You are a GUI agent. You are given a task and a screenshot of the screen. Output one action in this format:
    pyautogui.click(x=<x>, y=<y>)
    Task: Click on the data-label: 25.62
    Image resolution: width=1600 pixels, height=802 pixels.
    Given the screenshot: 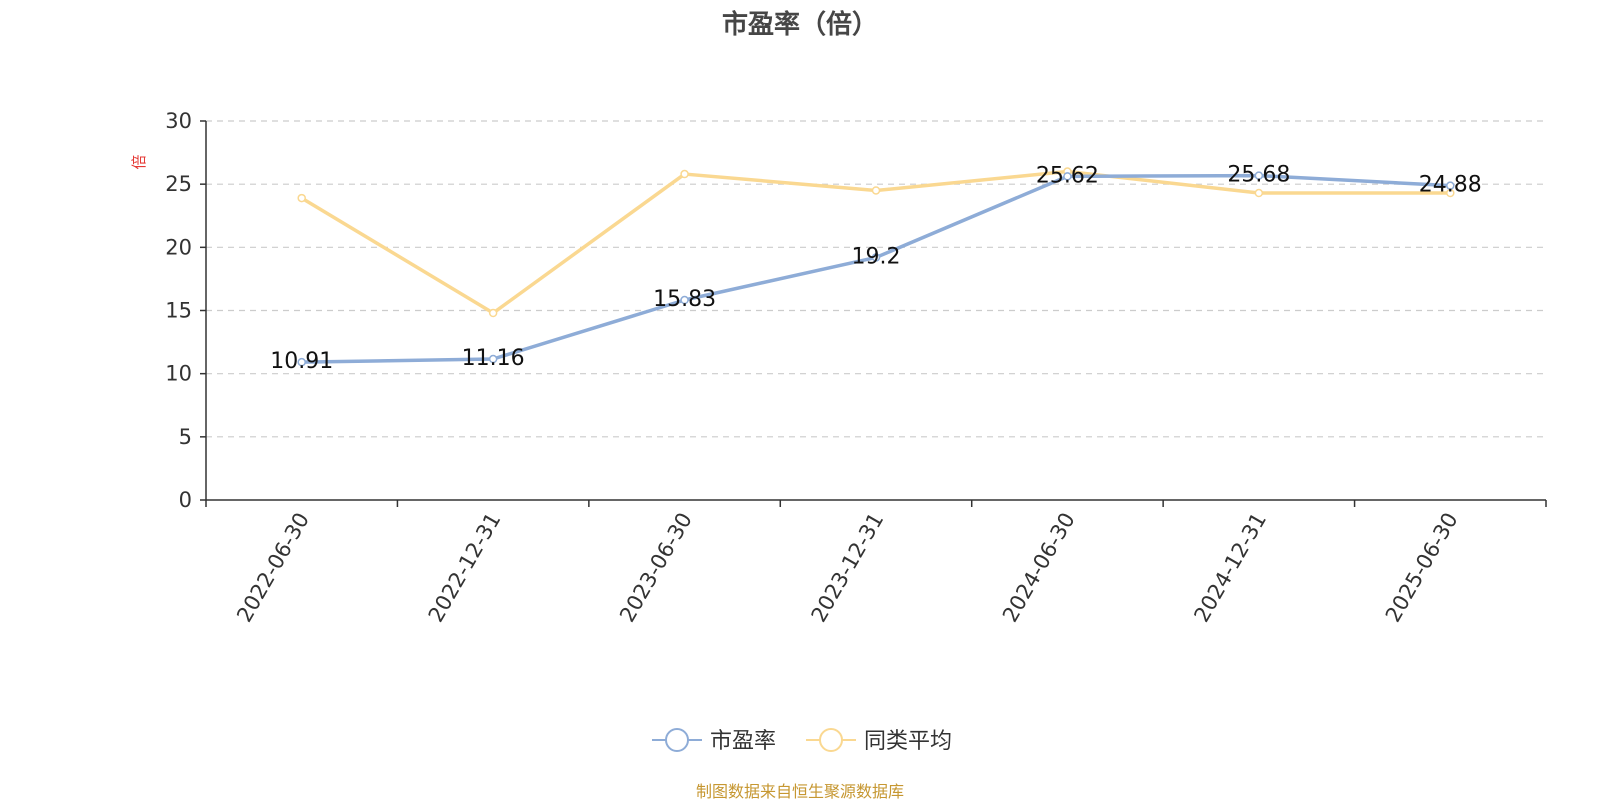 What is the action you would take?
    pyautogui.click(x=1067, y=175)
    